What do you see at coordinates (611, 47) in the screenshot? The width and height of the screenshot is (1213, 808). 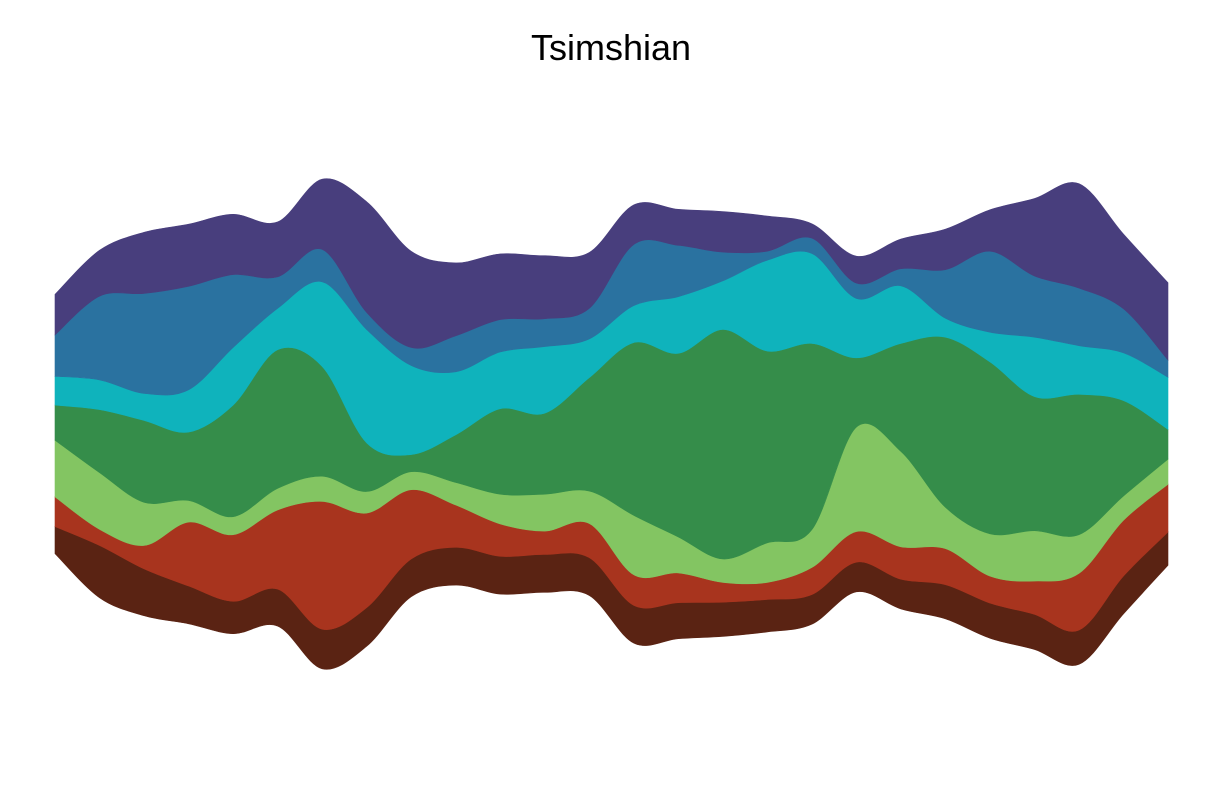 I see `chart-title: Tsimshian` at bounding box center [611, 47].